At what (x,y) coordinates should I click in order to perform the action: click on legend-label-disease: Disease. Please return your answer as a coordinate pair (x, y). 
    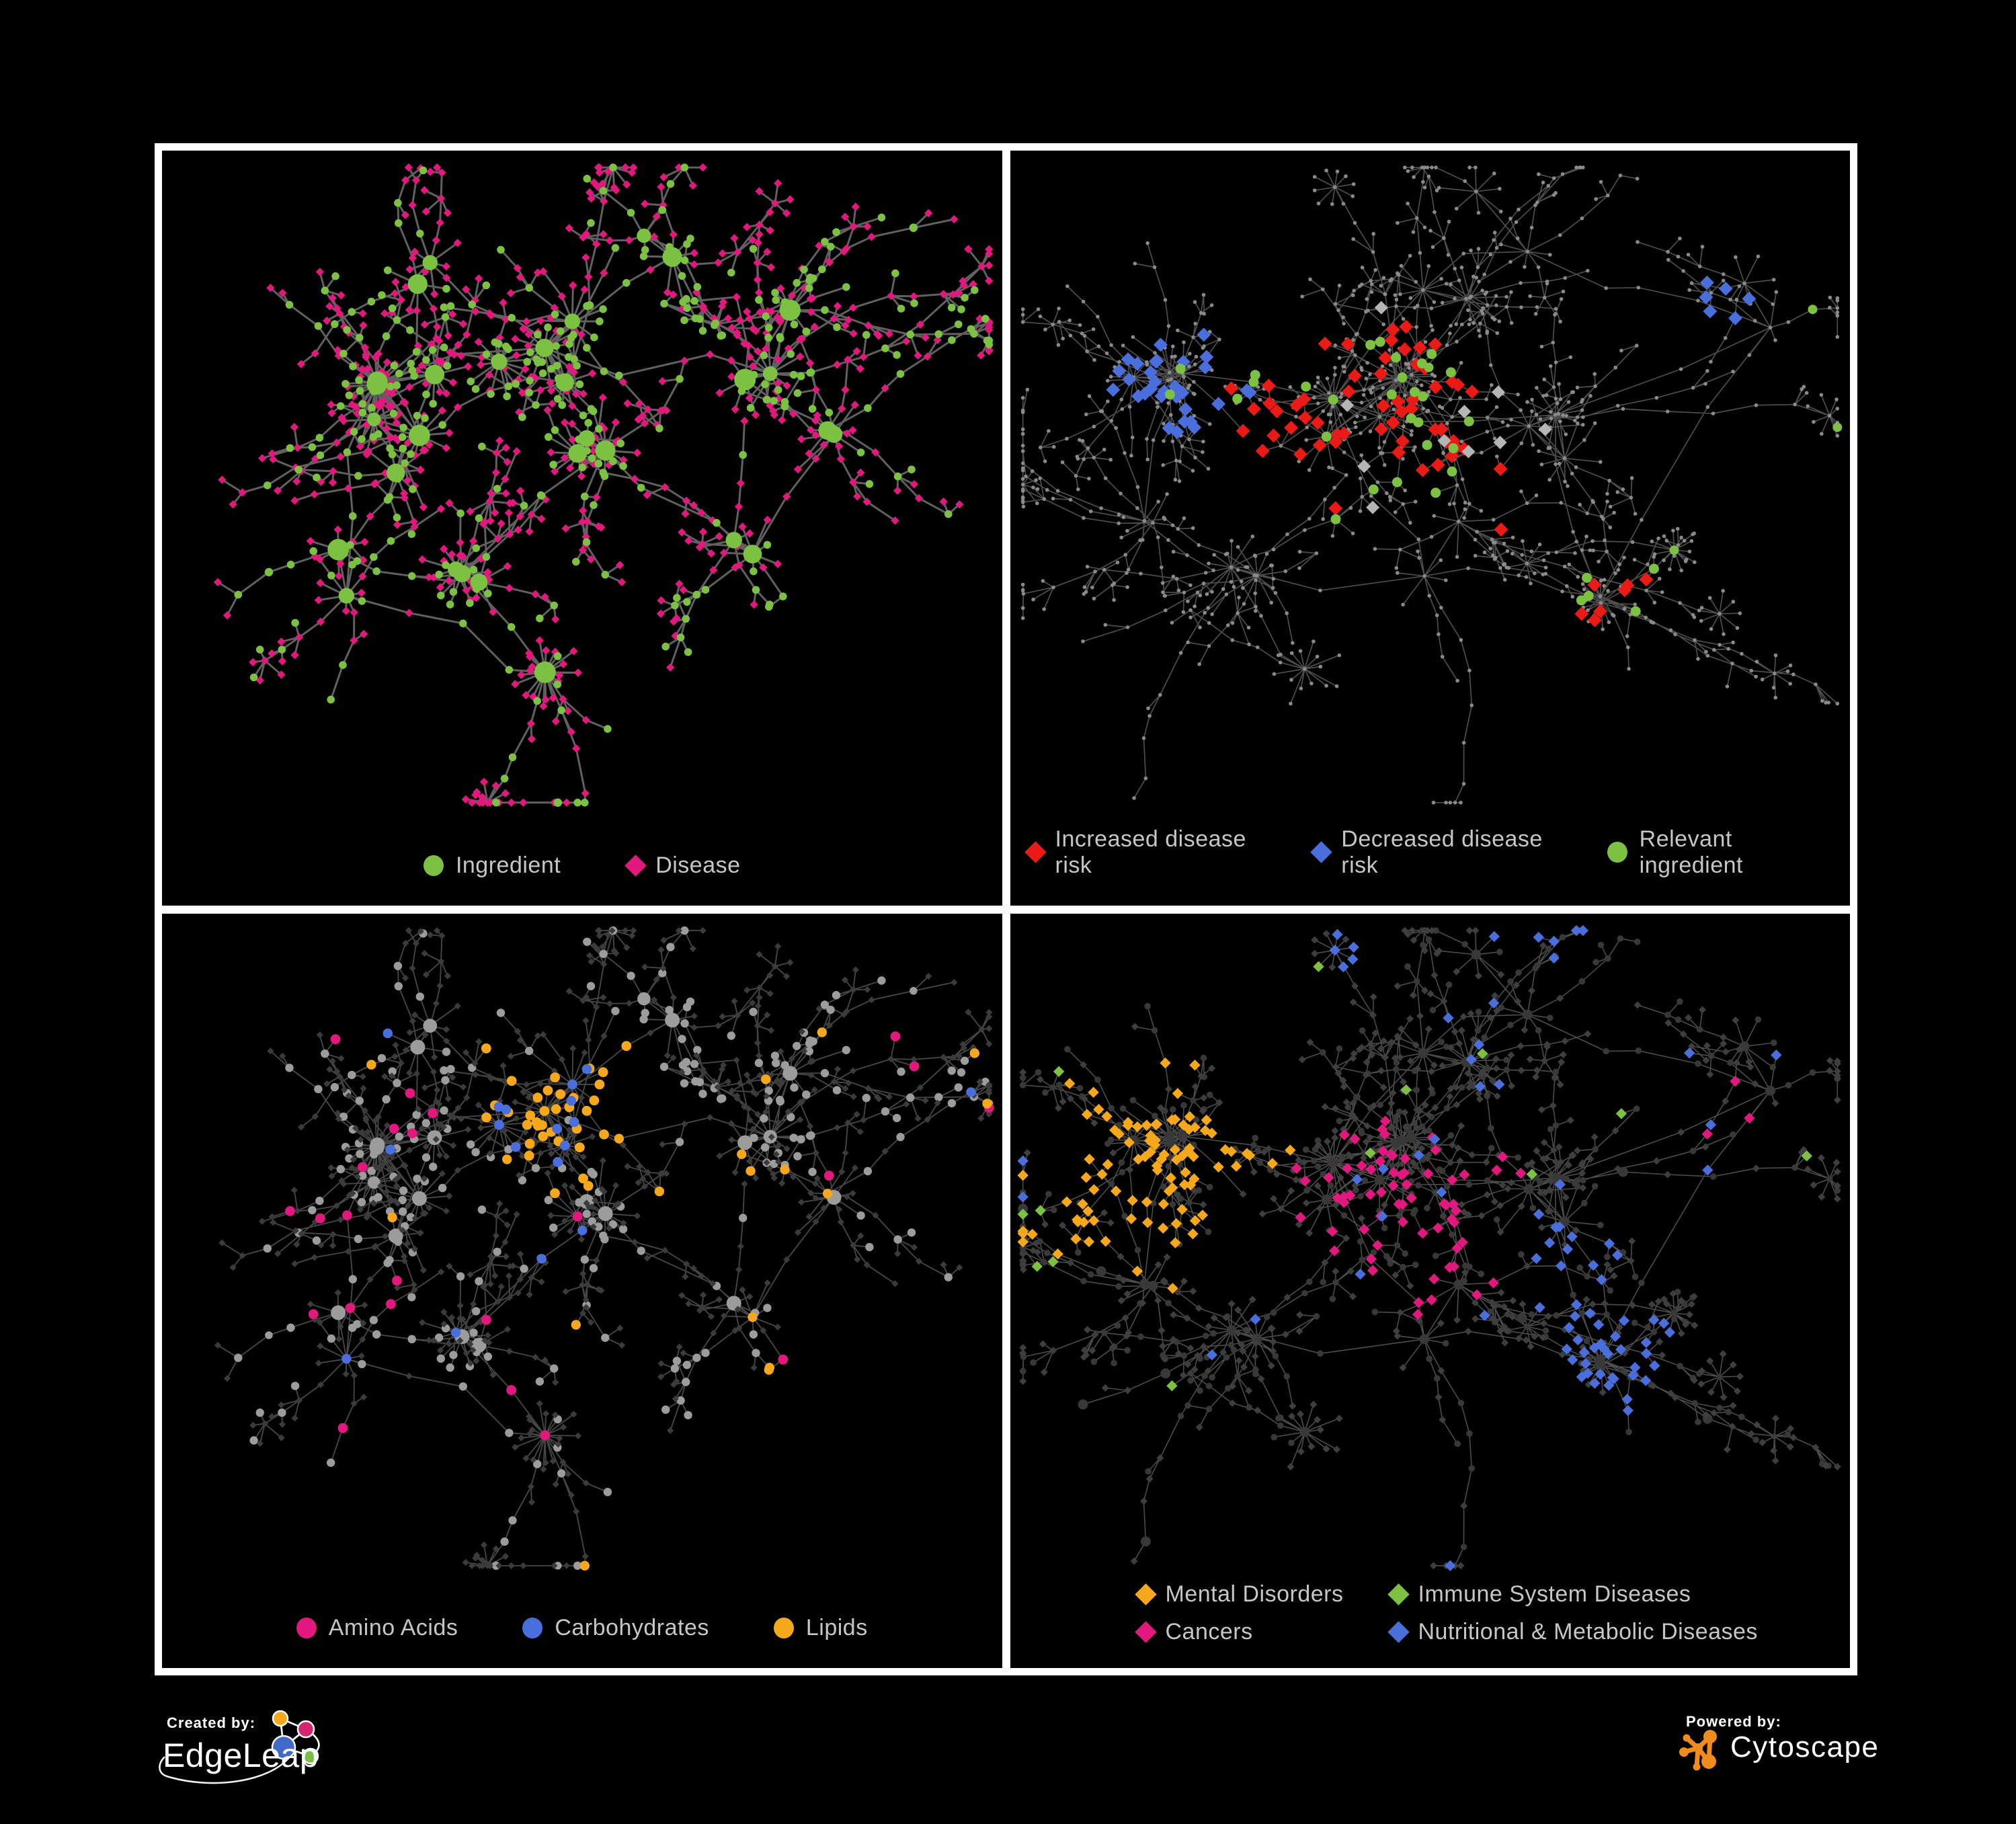
    Looking at the image, I should click on (698, 865).